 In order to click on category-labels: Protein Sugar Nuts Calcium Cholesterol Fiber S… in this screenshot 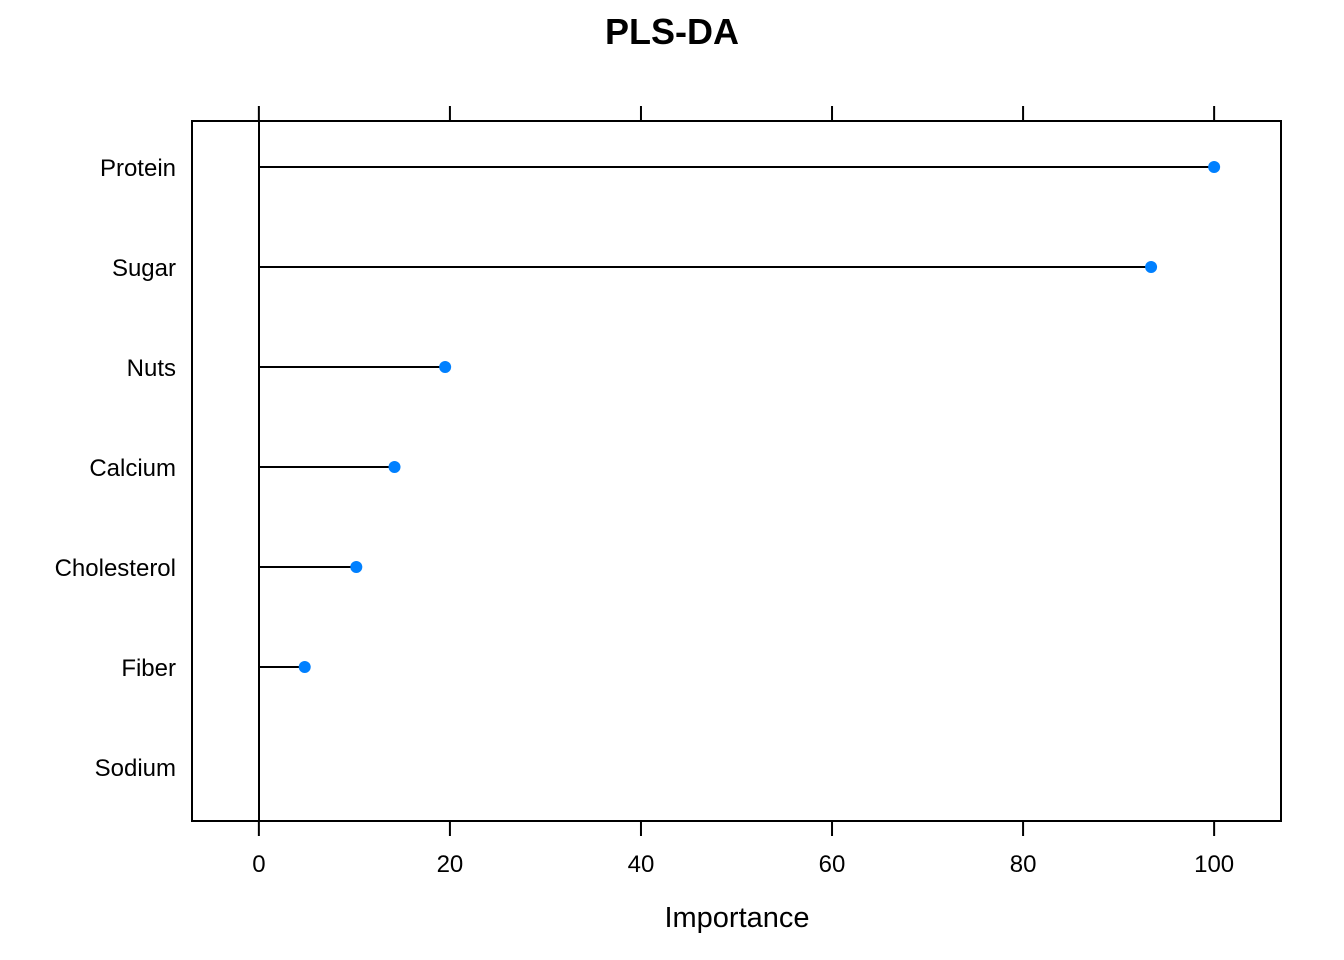, I will do `click(115, 468)`.